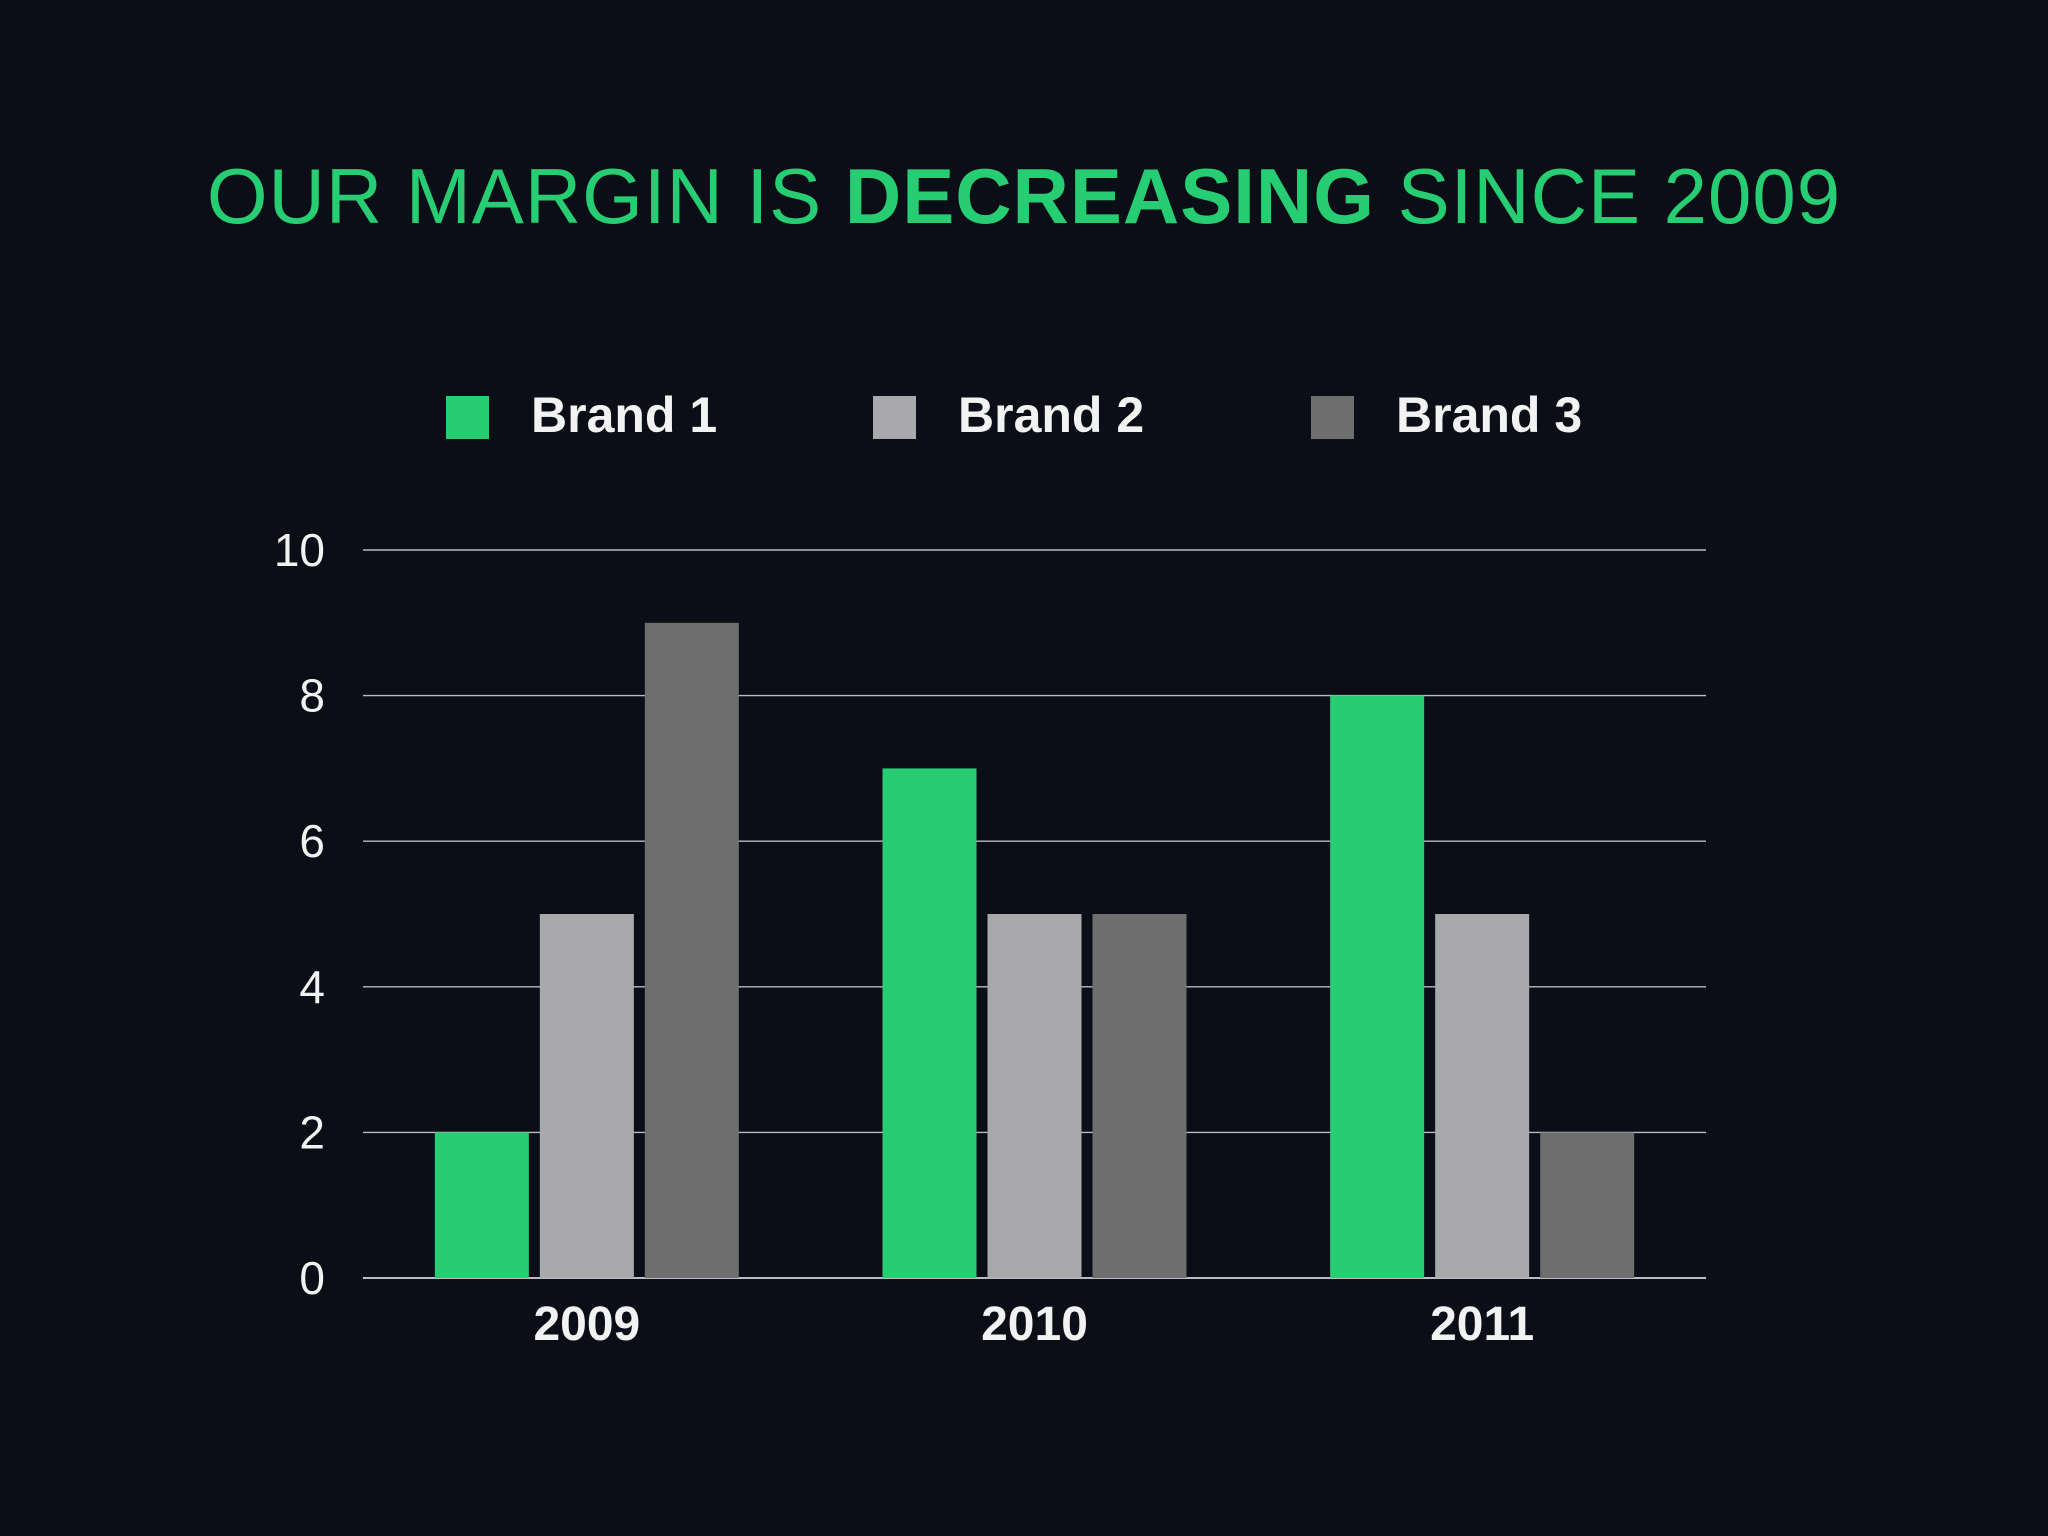  I want to click on title-prefix: OUR MARGIN IS, so click(525, 196).